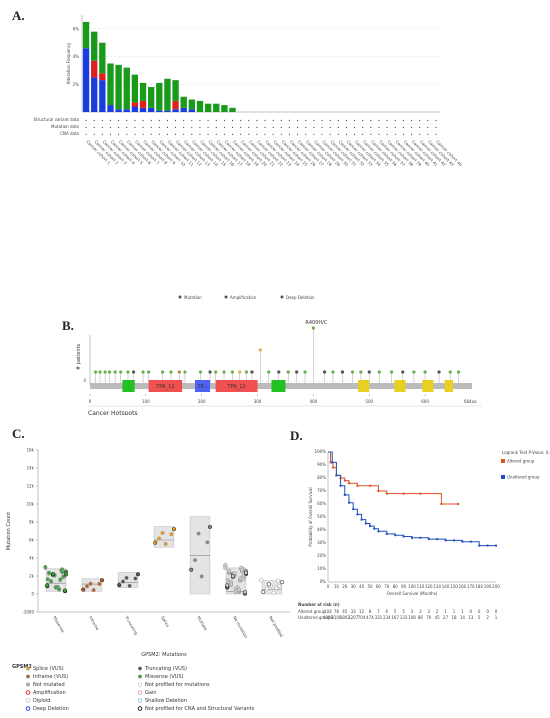 This screenshot has height=718, width=550. Describe the element at coordinates (31, 486) in the screenshot. I see `y-tick-label: 12k` at that location.